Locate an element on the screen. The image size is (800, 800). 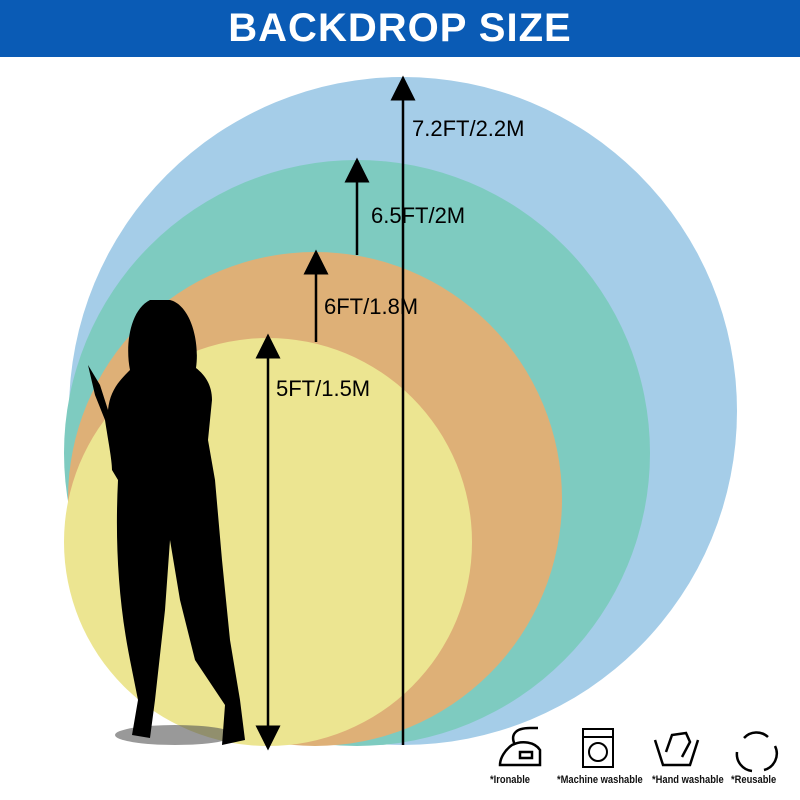
care-label-hand-washable: *Hand washable is located at coordinates (688, 780).